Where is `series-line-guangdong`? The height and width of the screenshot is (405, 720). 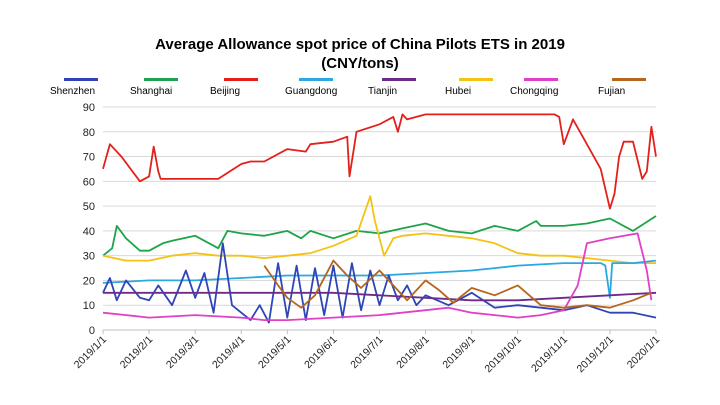
series-line-guangdong is located at coordinates (379, 279).